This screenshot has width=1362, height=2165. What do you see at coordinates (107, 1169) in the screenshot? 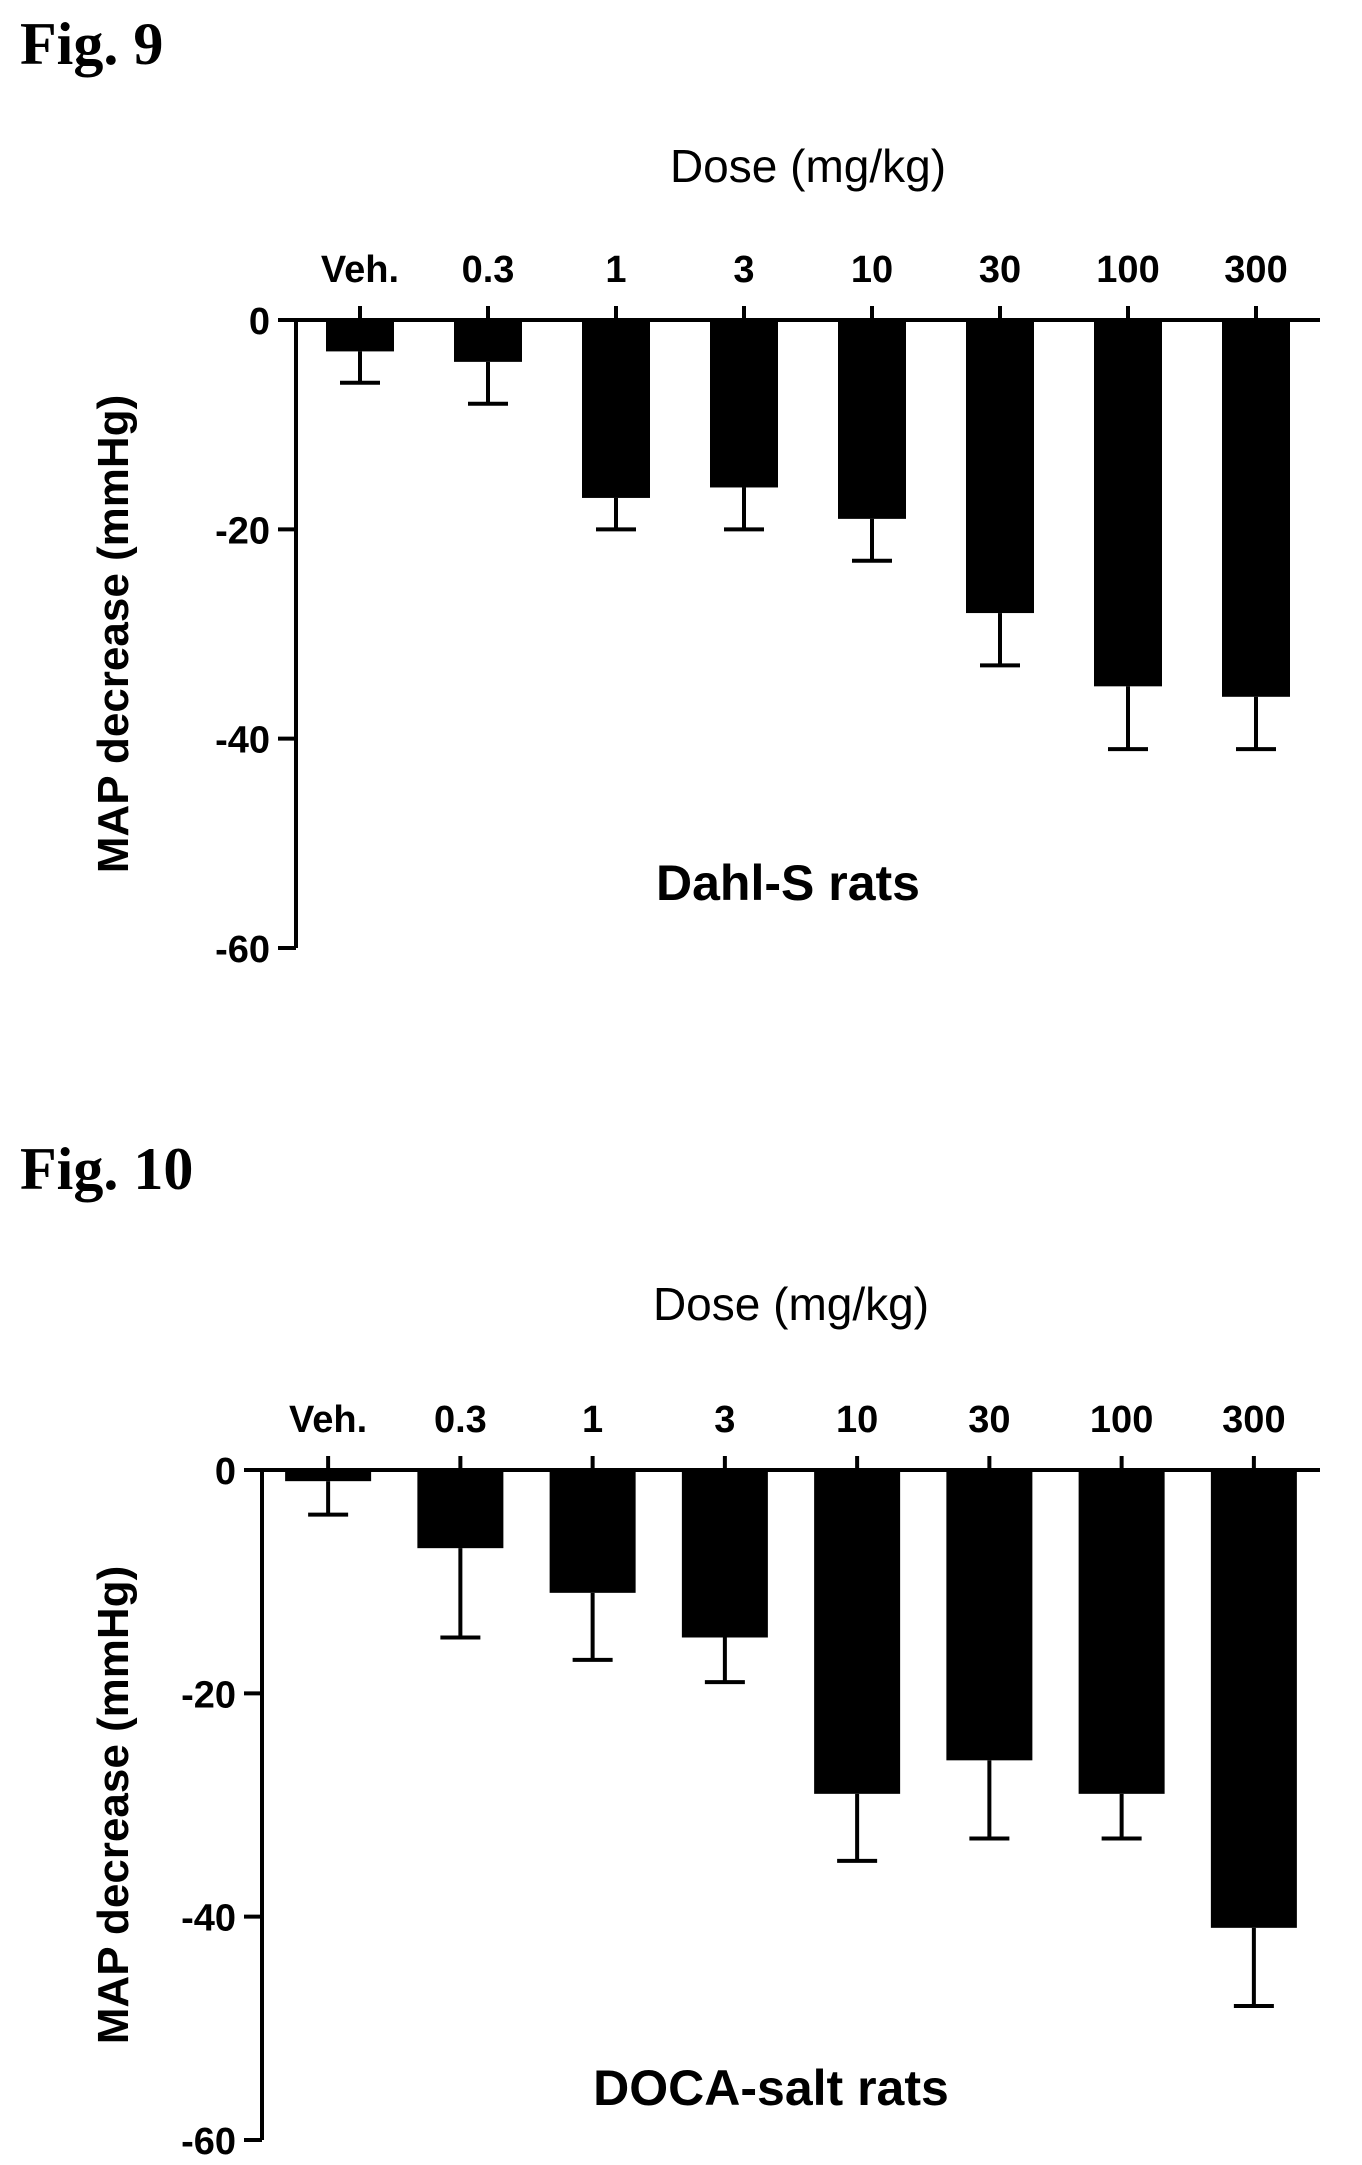
I see `figure-10-label: Fig. 10` at bounding box center [107, 1169].